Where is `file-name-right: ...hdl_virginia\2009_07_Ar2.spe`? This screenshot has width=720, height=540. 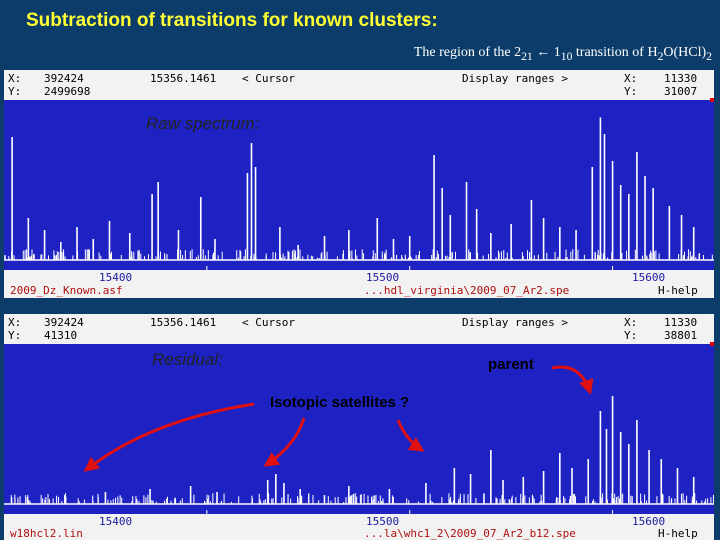
file-name-right: ...hdl_virginia\2009_07_Ar2.spe is located at coordinates (467, 290).